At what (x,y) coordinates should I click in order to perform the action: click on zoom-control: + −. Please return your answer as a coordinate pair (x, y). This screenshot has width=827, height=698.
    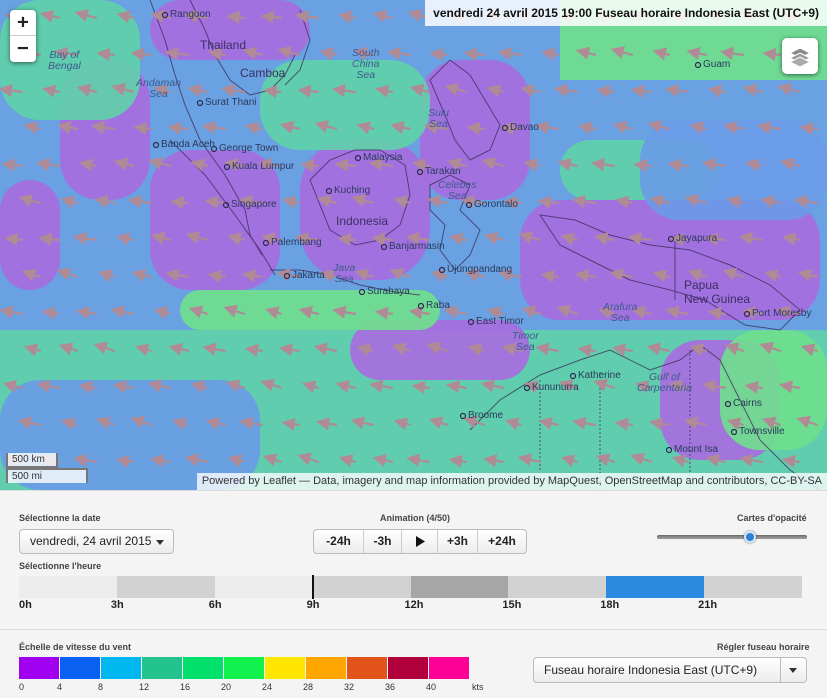
    Looking at the image, I should click on (23, 36).